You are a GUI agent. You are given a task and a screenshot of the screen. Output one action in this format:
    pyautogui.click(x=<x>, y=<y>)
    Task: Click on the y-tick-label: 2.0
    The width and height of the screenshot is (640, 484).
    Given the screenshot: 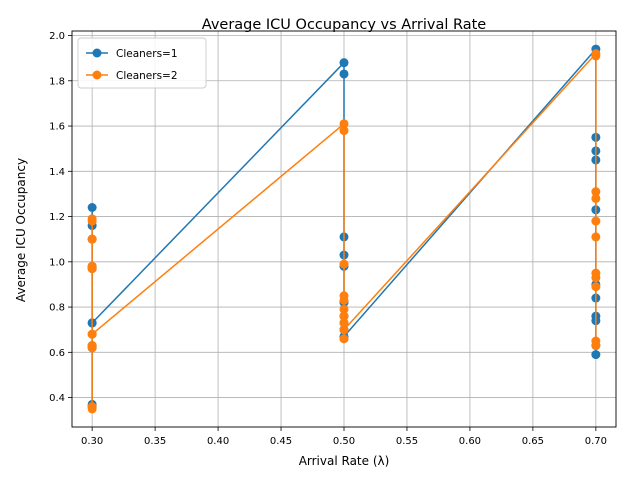 What is the action you would take?
    pyautogui.click(x=57, y=36)
    